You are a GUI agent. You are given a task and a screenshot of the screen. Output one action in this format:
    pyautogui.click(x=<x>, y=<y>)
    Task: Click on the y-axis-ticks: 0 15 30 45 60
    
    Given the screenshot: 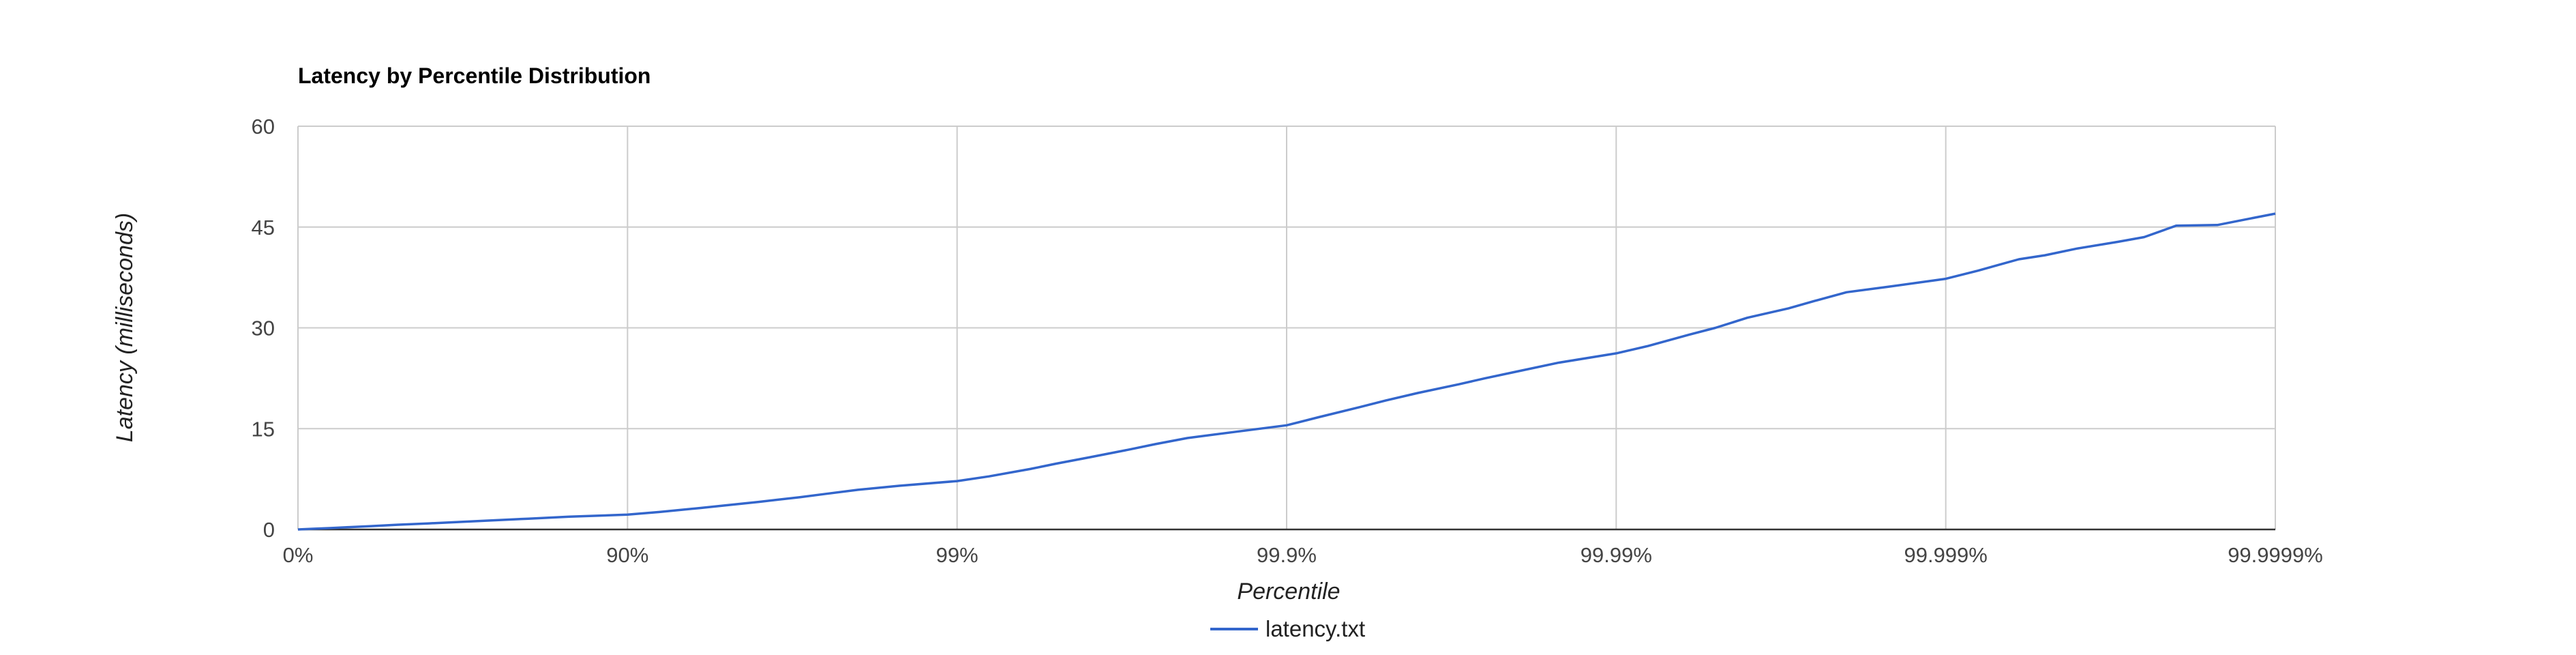 What is the action you would take?
    pyautogui.click(x=263, y=328)
    